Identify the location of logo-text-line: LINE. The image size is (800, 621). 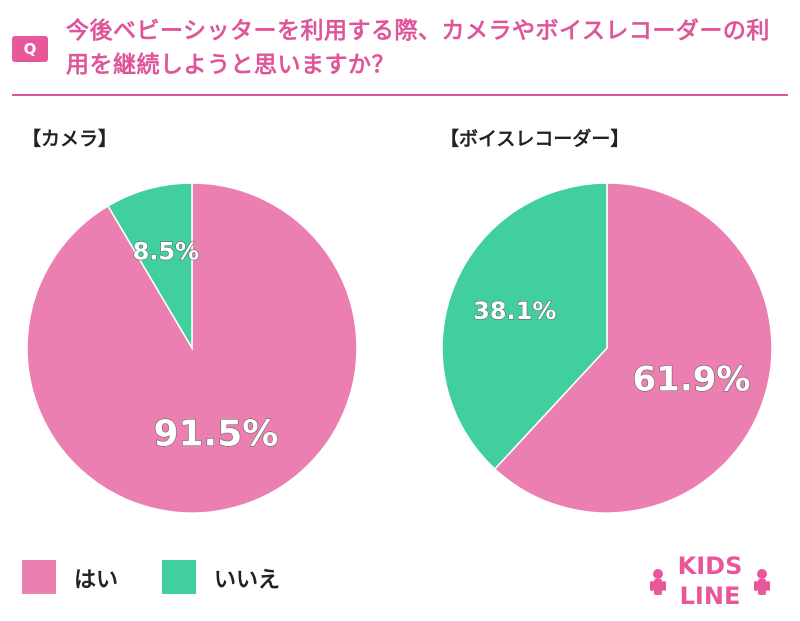
(710, 596).